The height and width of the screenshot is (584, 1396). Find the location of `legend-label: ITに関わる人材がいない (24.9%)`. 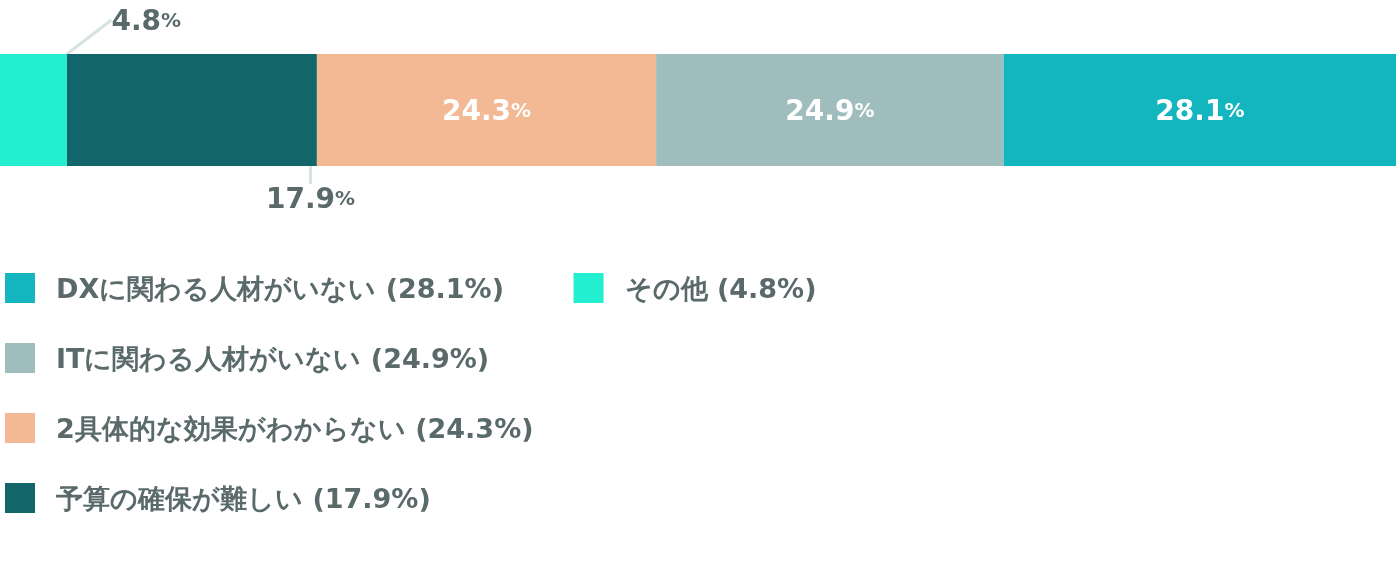

legend-label: ITに関わる人材がいない (24.9%) is located at coordinates (273, 358).